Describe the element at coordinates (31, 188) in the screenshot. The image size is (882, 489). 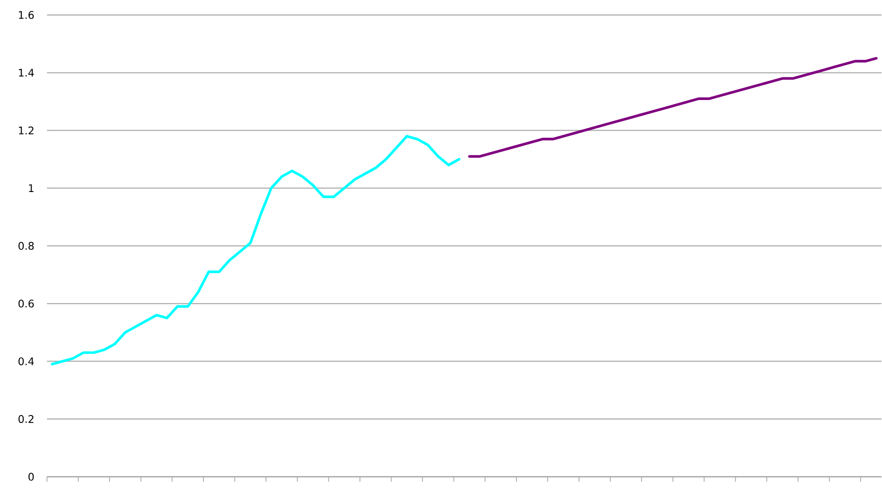
I see `y-tick-label: 1` at that location.